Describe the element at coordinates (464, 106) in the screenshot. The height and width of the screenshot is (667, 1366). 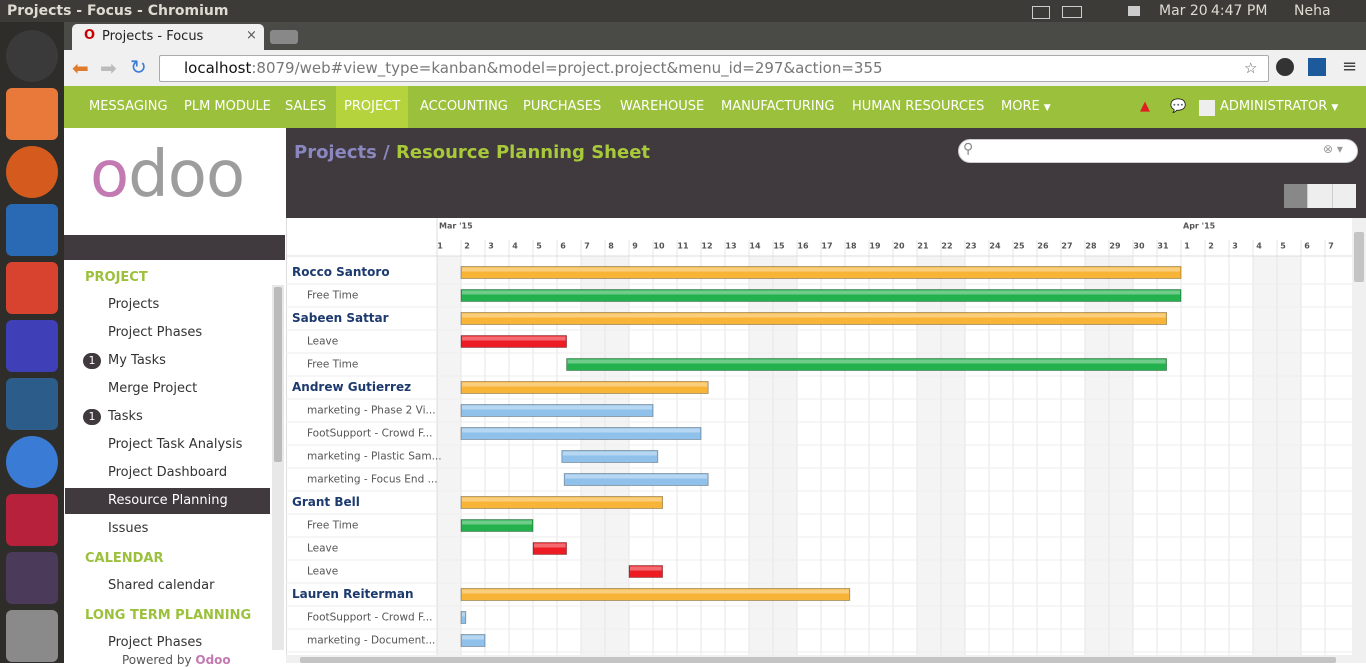
I see `menu-item: ACCOUNTING` at that location.